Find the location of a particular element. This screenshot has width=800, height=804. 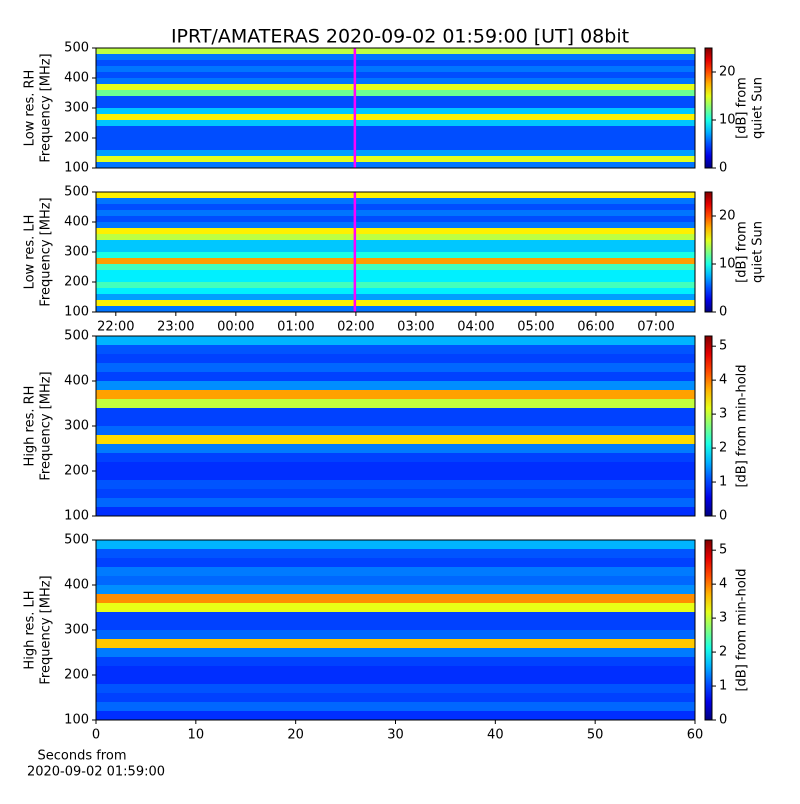

colorbar-label: quiet Sun is located at coordinates (758, 252).